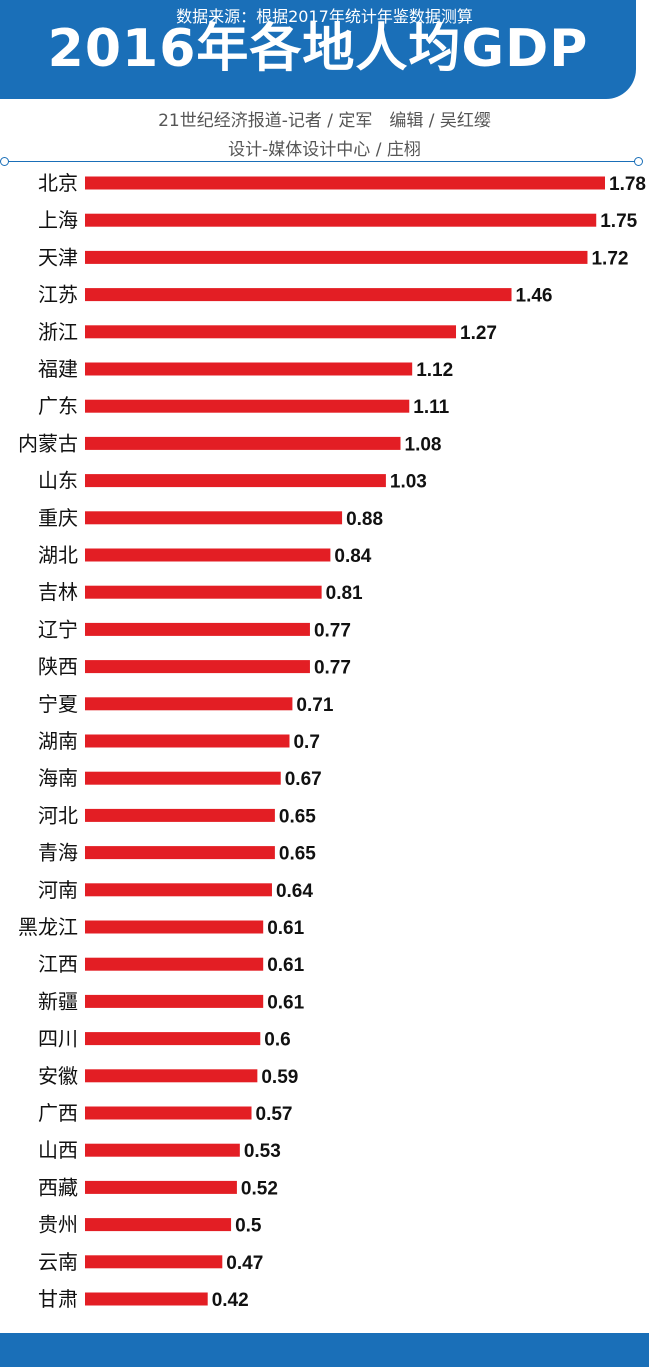 The width and height of the screenshot is (649, 1367). Describe the element at coordinates (58, 518) in the screenshot. I see `category-label: 重庆` at that location.